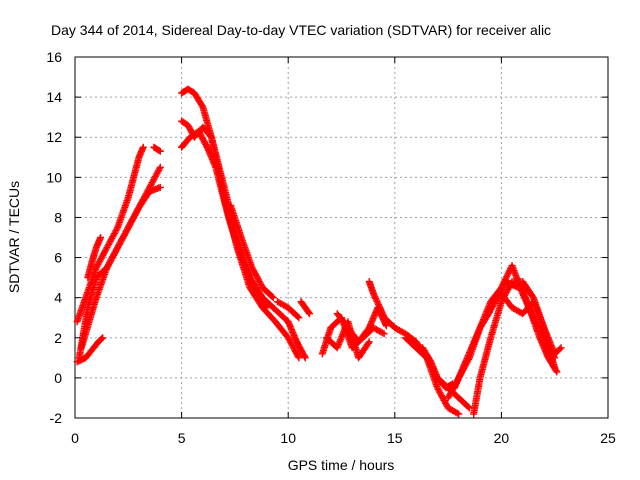 This screenshot has height=480, width=640. What do you see at coordinates (608, 438) in the screenshot?
I see `x-tick-label: 25` at bounding box center [608, 438].